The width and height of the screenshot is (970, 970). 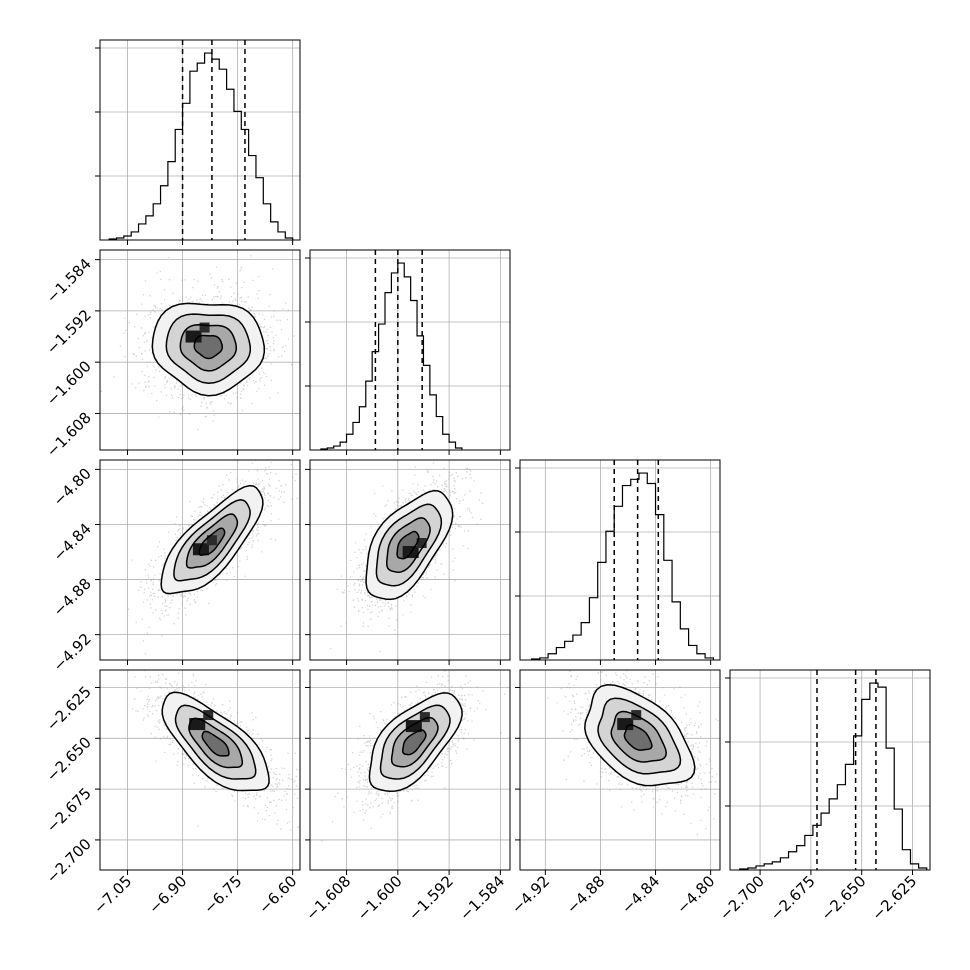 What do you see at coordinates (69, 332) in the screenshot?
I see `y-tick-label: −1.592` at bounding box center [69, 332].